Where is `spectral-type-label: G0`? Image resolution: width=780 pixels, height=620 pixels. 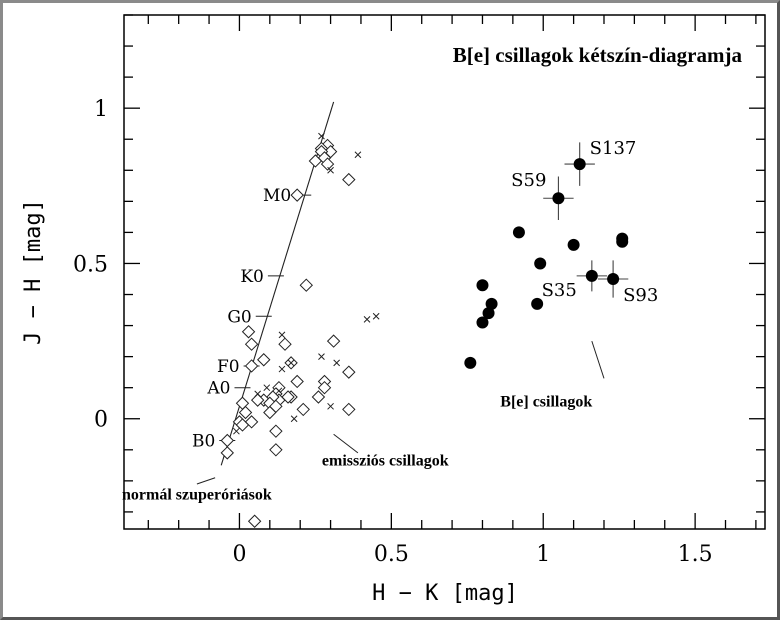
spectral-type-label: G0 is located at coordinates (239, 317).